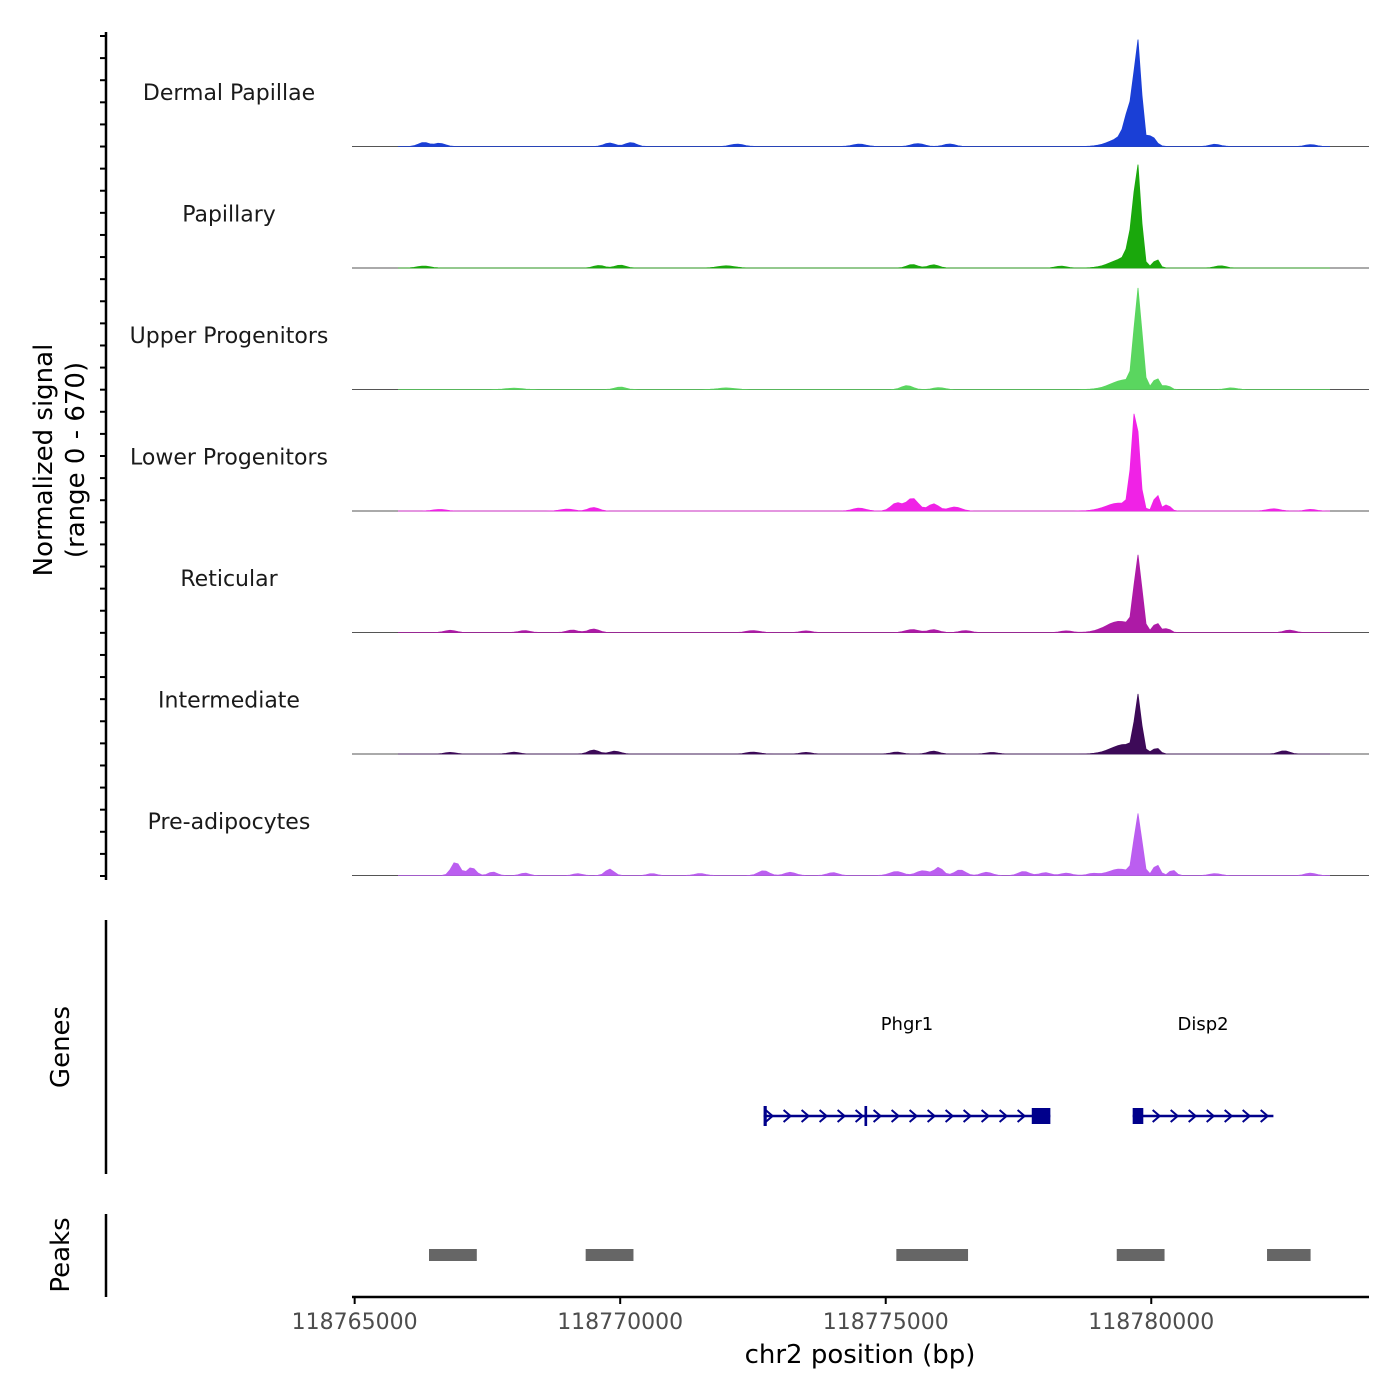 Image resolution: width=1400 pixels, height=1400 pixels. Describe the element at coordinates (104, 456) in the screenshot. I see `signal-axis` at that location.